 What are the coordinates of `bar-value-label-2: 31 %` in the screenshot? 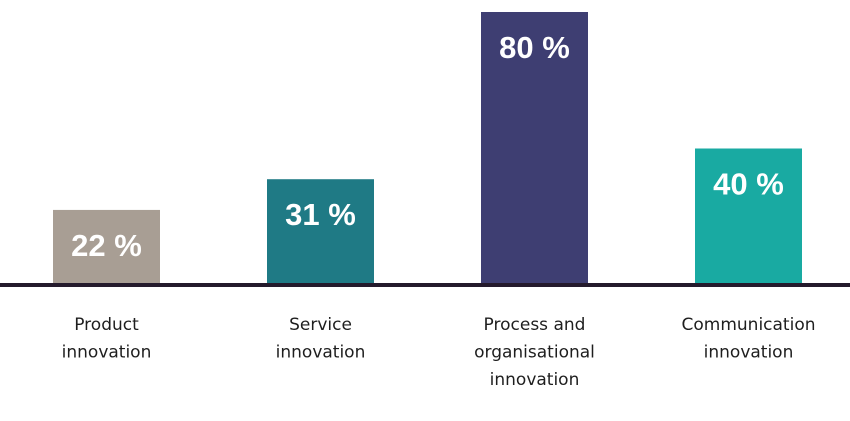 It's located at (320, 214).